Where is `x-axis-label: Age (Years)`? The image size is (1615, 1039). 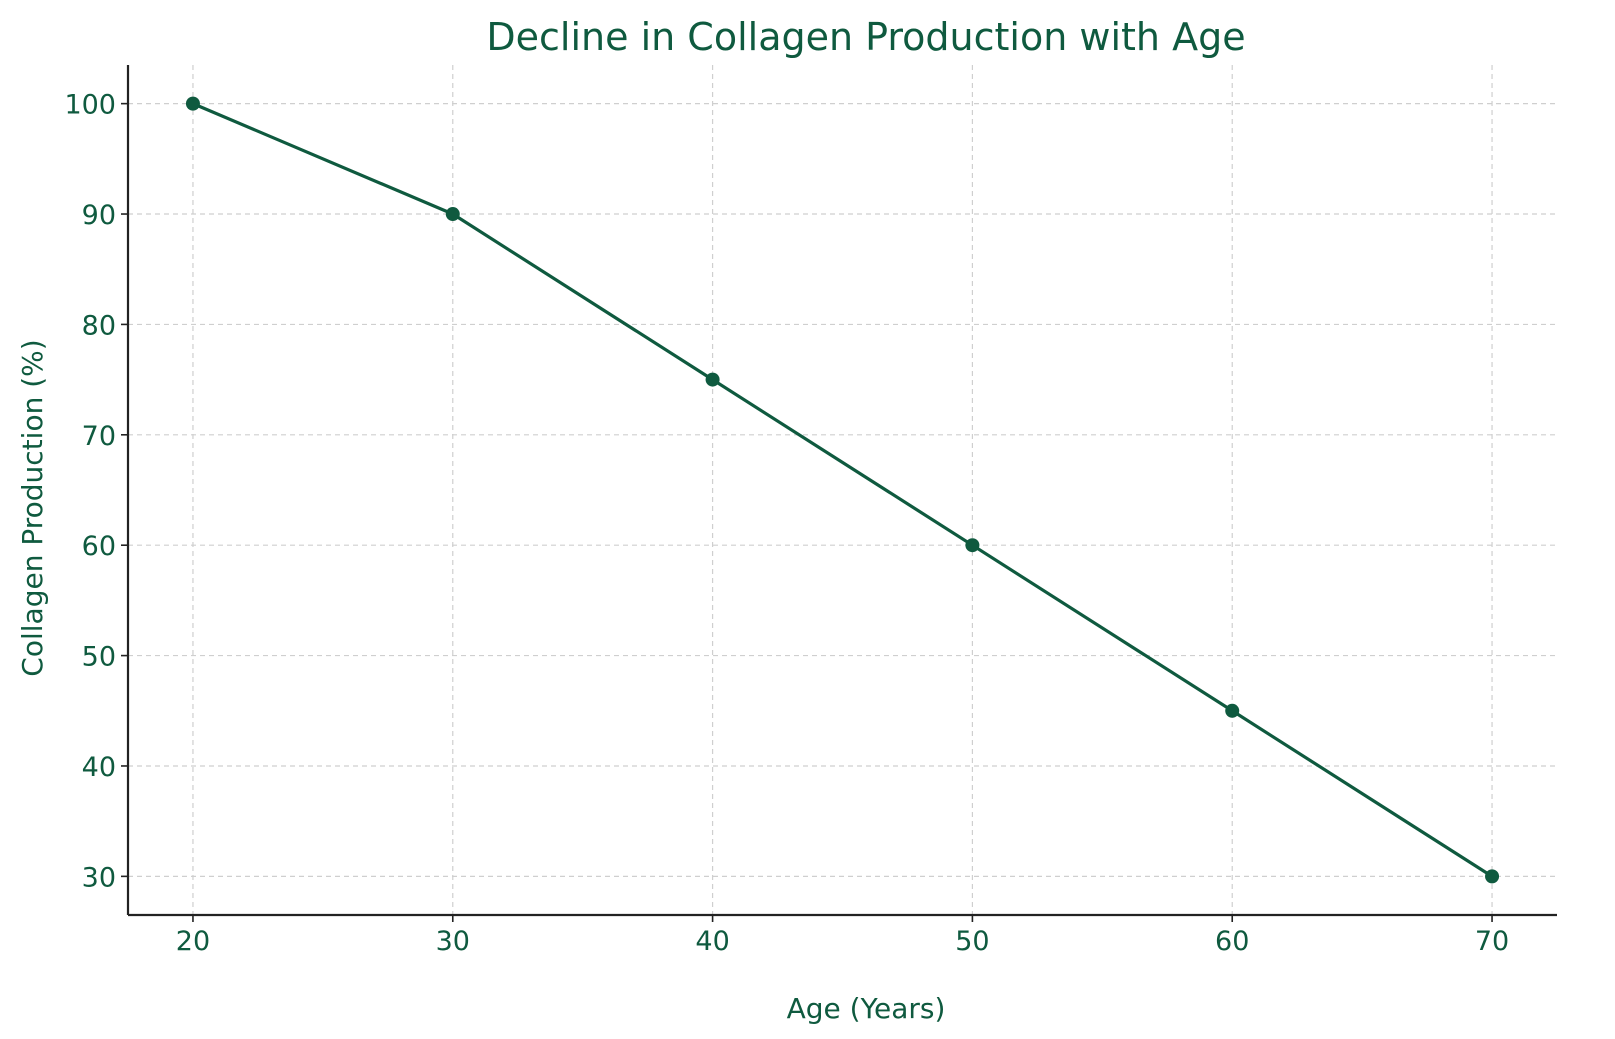 x-axis-label: Age (Years) is located at coordinates (866, 1008).